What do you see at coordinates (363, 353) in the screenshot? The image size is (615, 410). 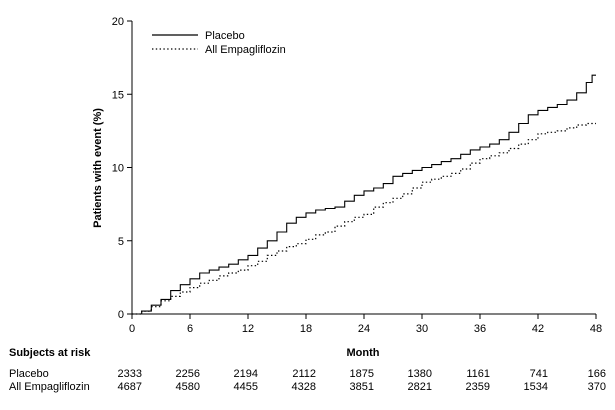 I see `x-axis-title: Month` at bounding box center [363, 353].